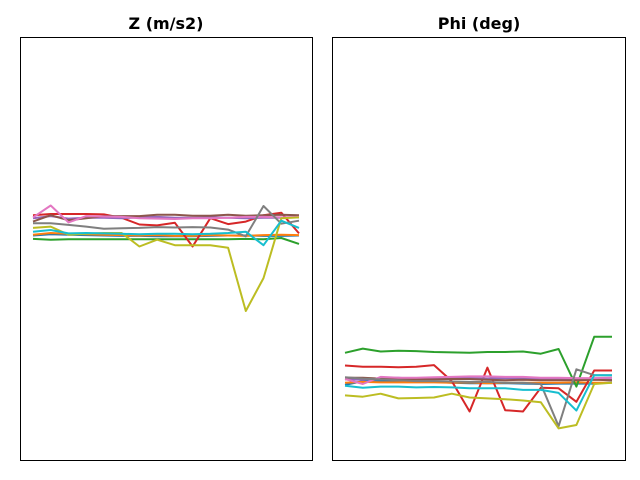  I want to click on z-panel-title: Z (m/s2), so click(166, 23).